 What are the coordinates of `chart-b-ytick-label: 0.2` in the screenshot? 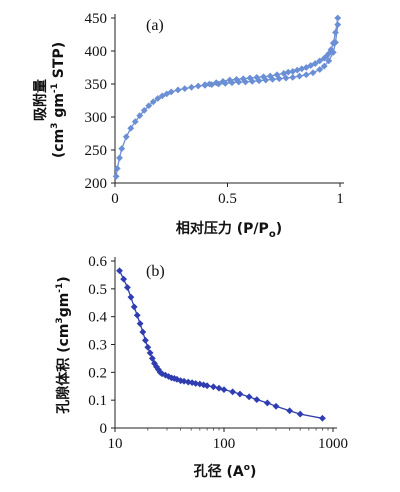 It's located at (97, 373).